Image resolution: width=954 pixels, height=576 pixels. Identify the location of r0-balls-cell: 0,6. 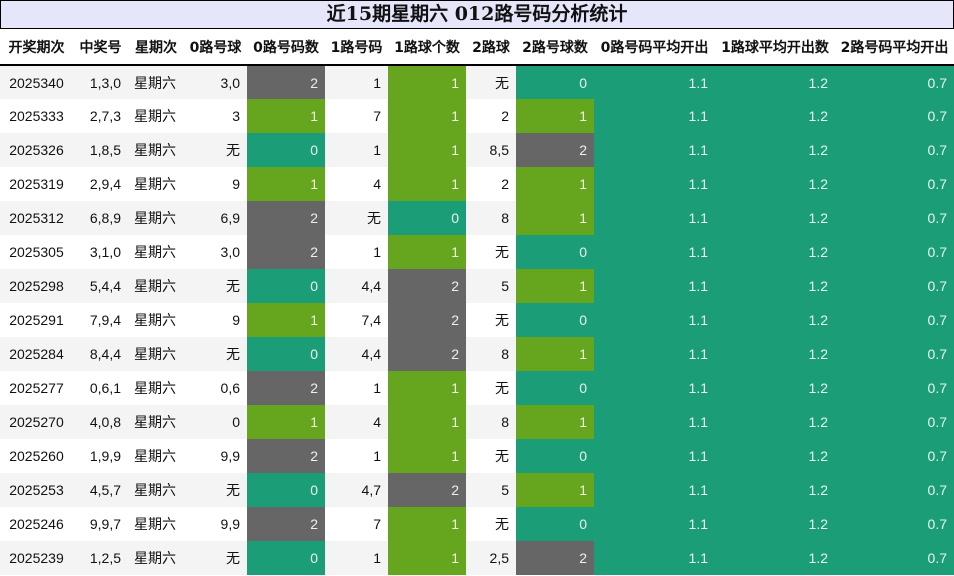
(215, 388).